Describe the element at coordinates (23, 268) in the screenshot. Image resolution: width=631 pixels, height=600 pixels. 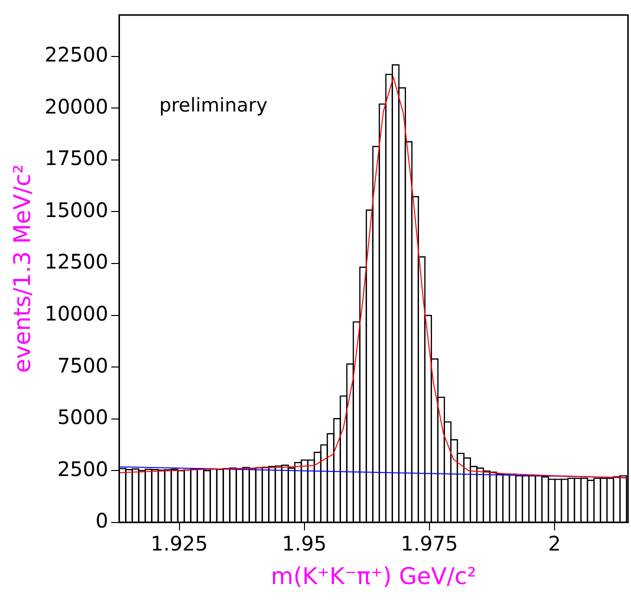
I see `y-axis-title: events/1.3 MeV/c²` at that location.